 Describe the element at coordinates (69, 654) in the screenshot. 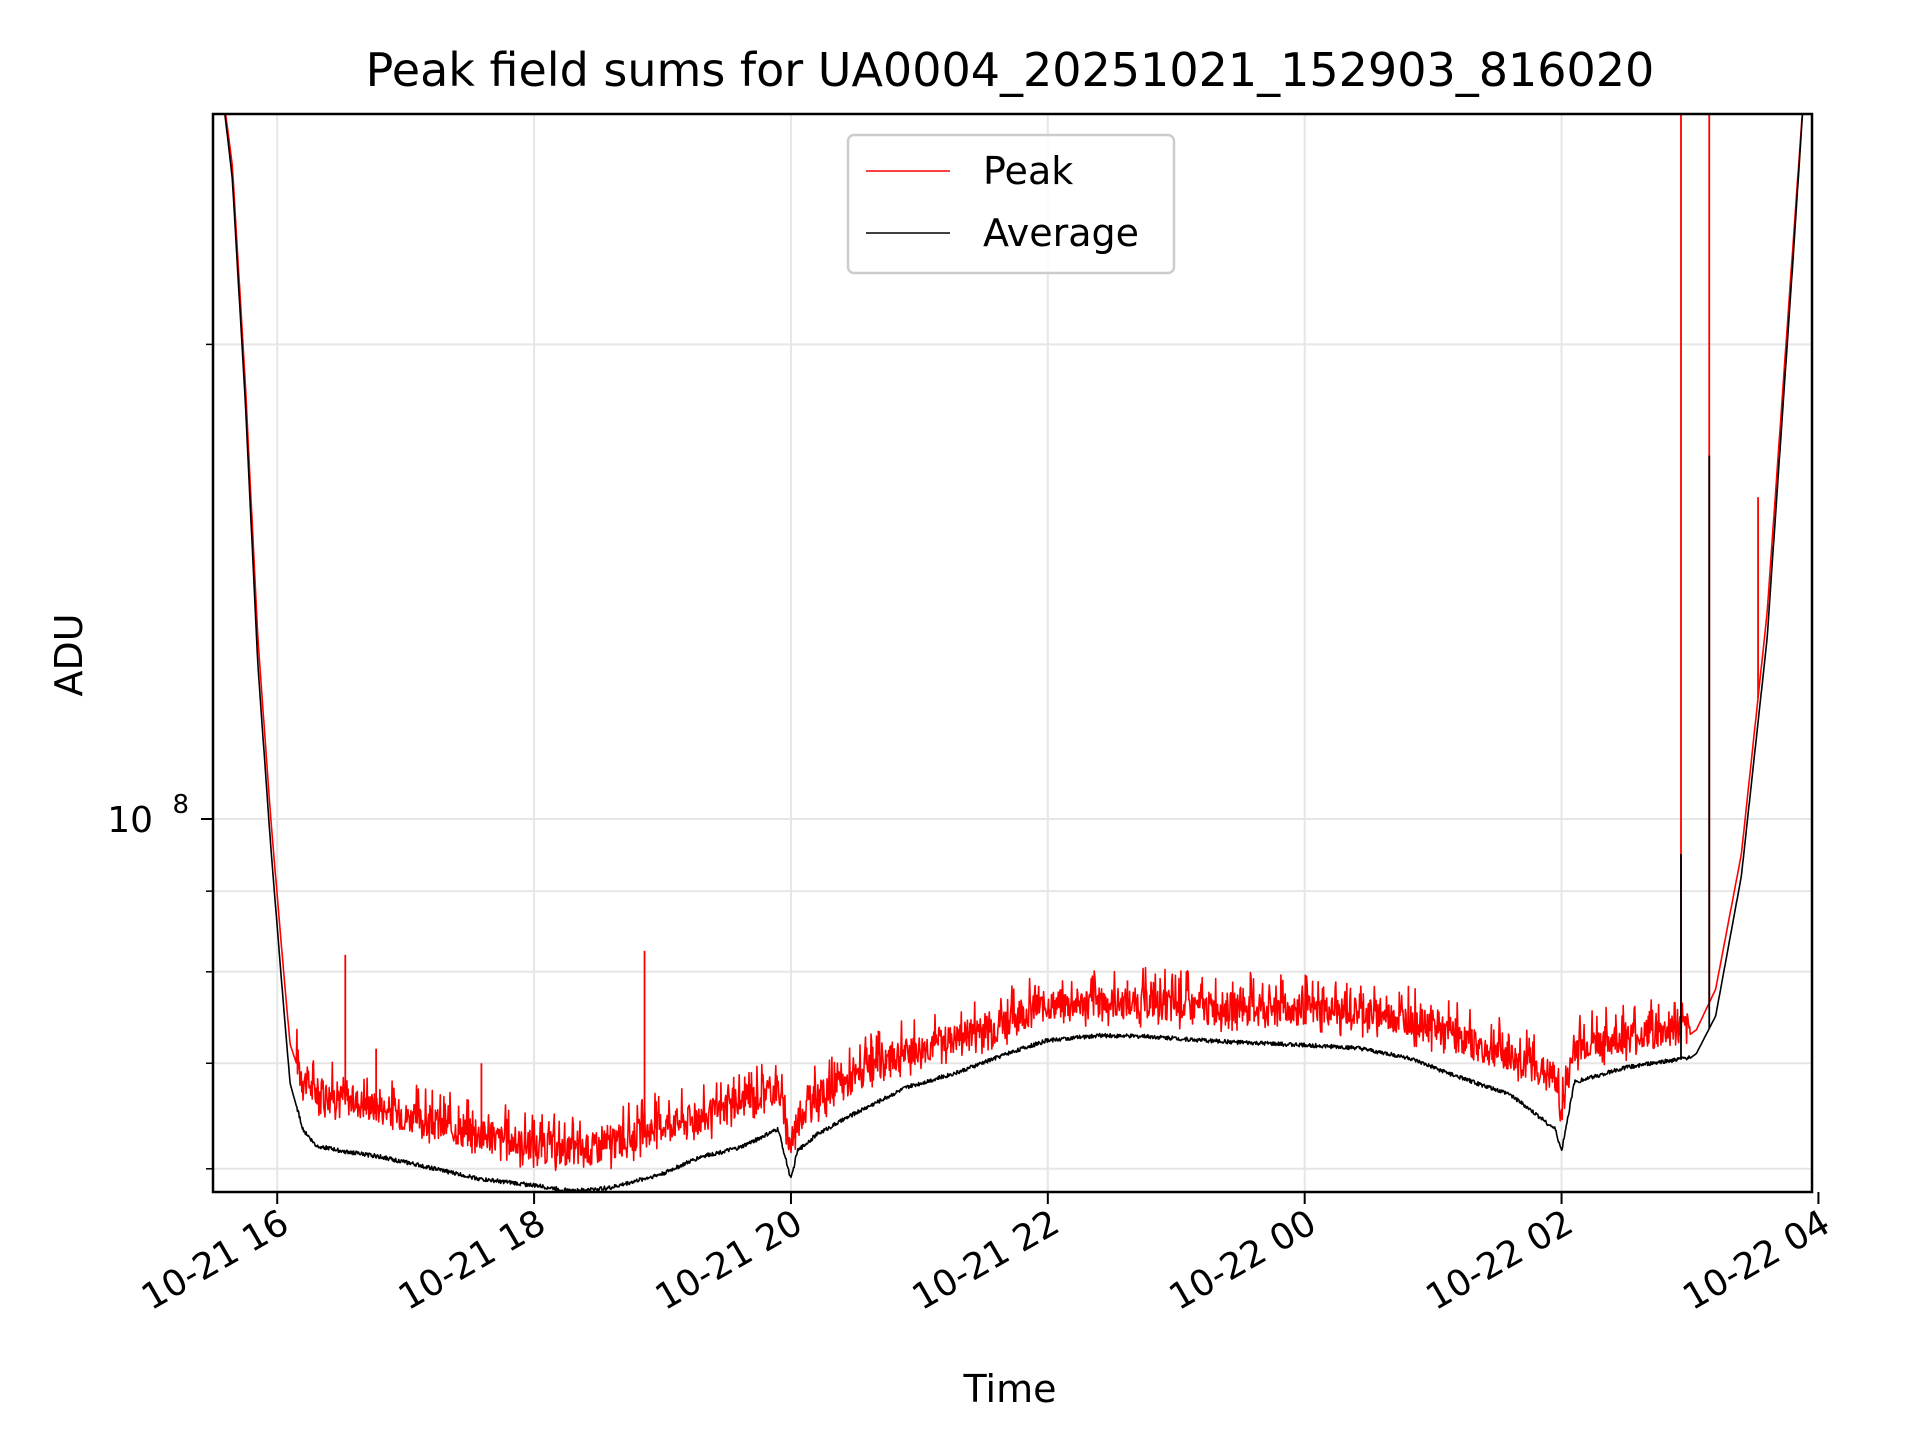

I see `y-axis-label: ADU` at that location.